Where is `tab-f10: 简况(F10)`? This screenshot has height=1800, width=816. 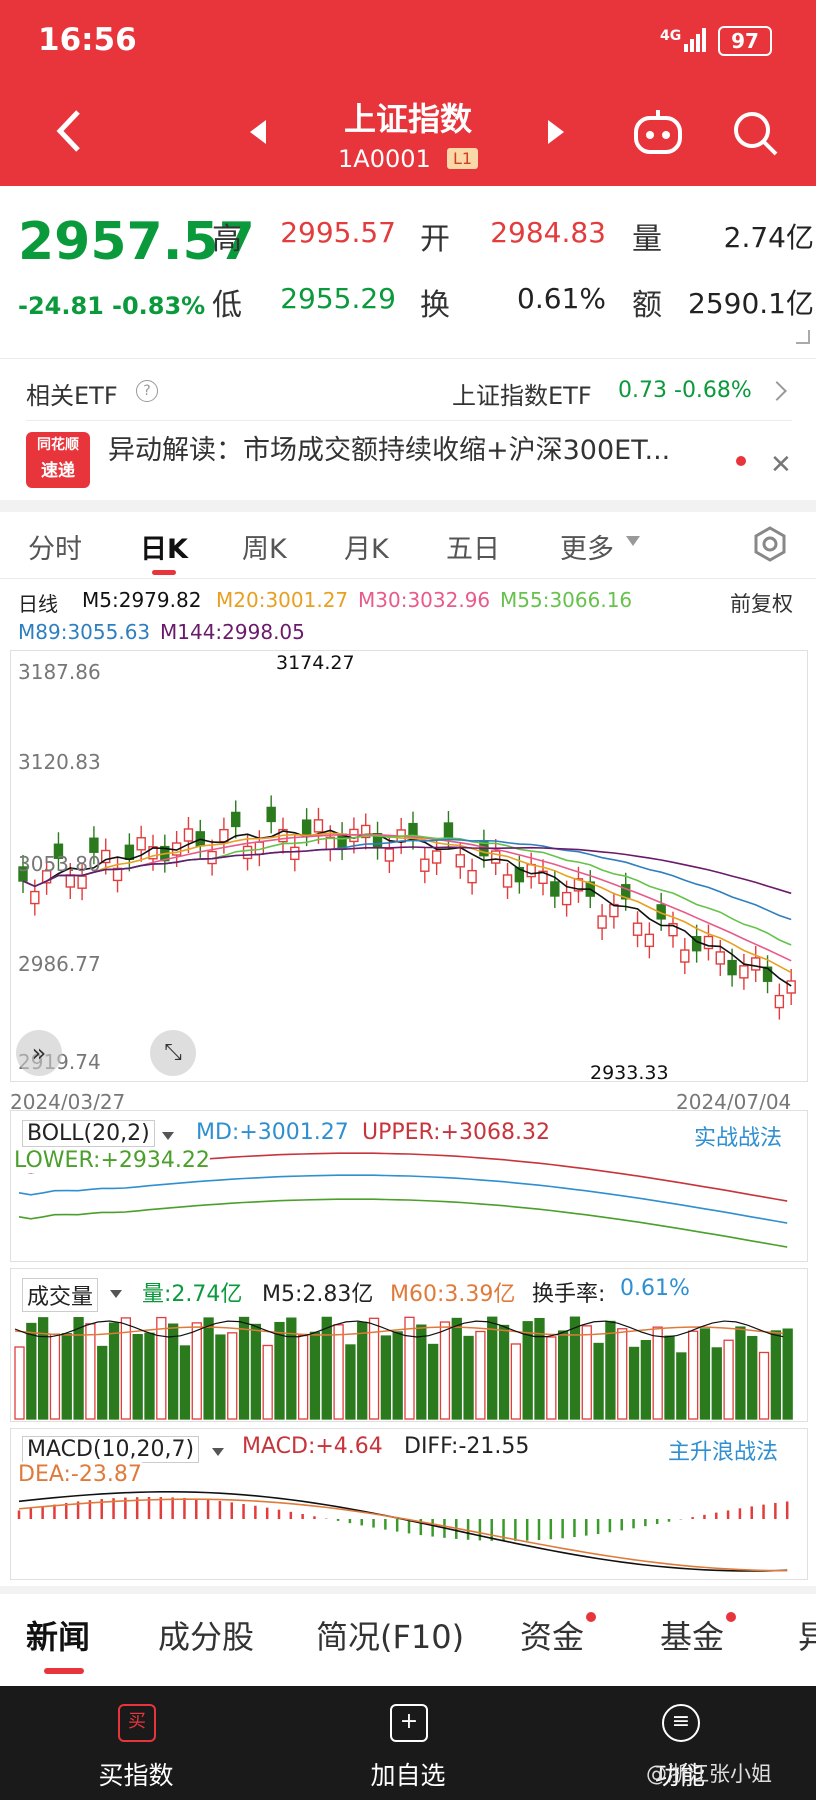
tab-f10: 简况(F10) is located at coordinates (390, 1637).